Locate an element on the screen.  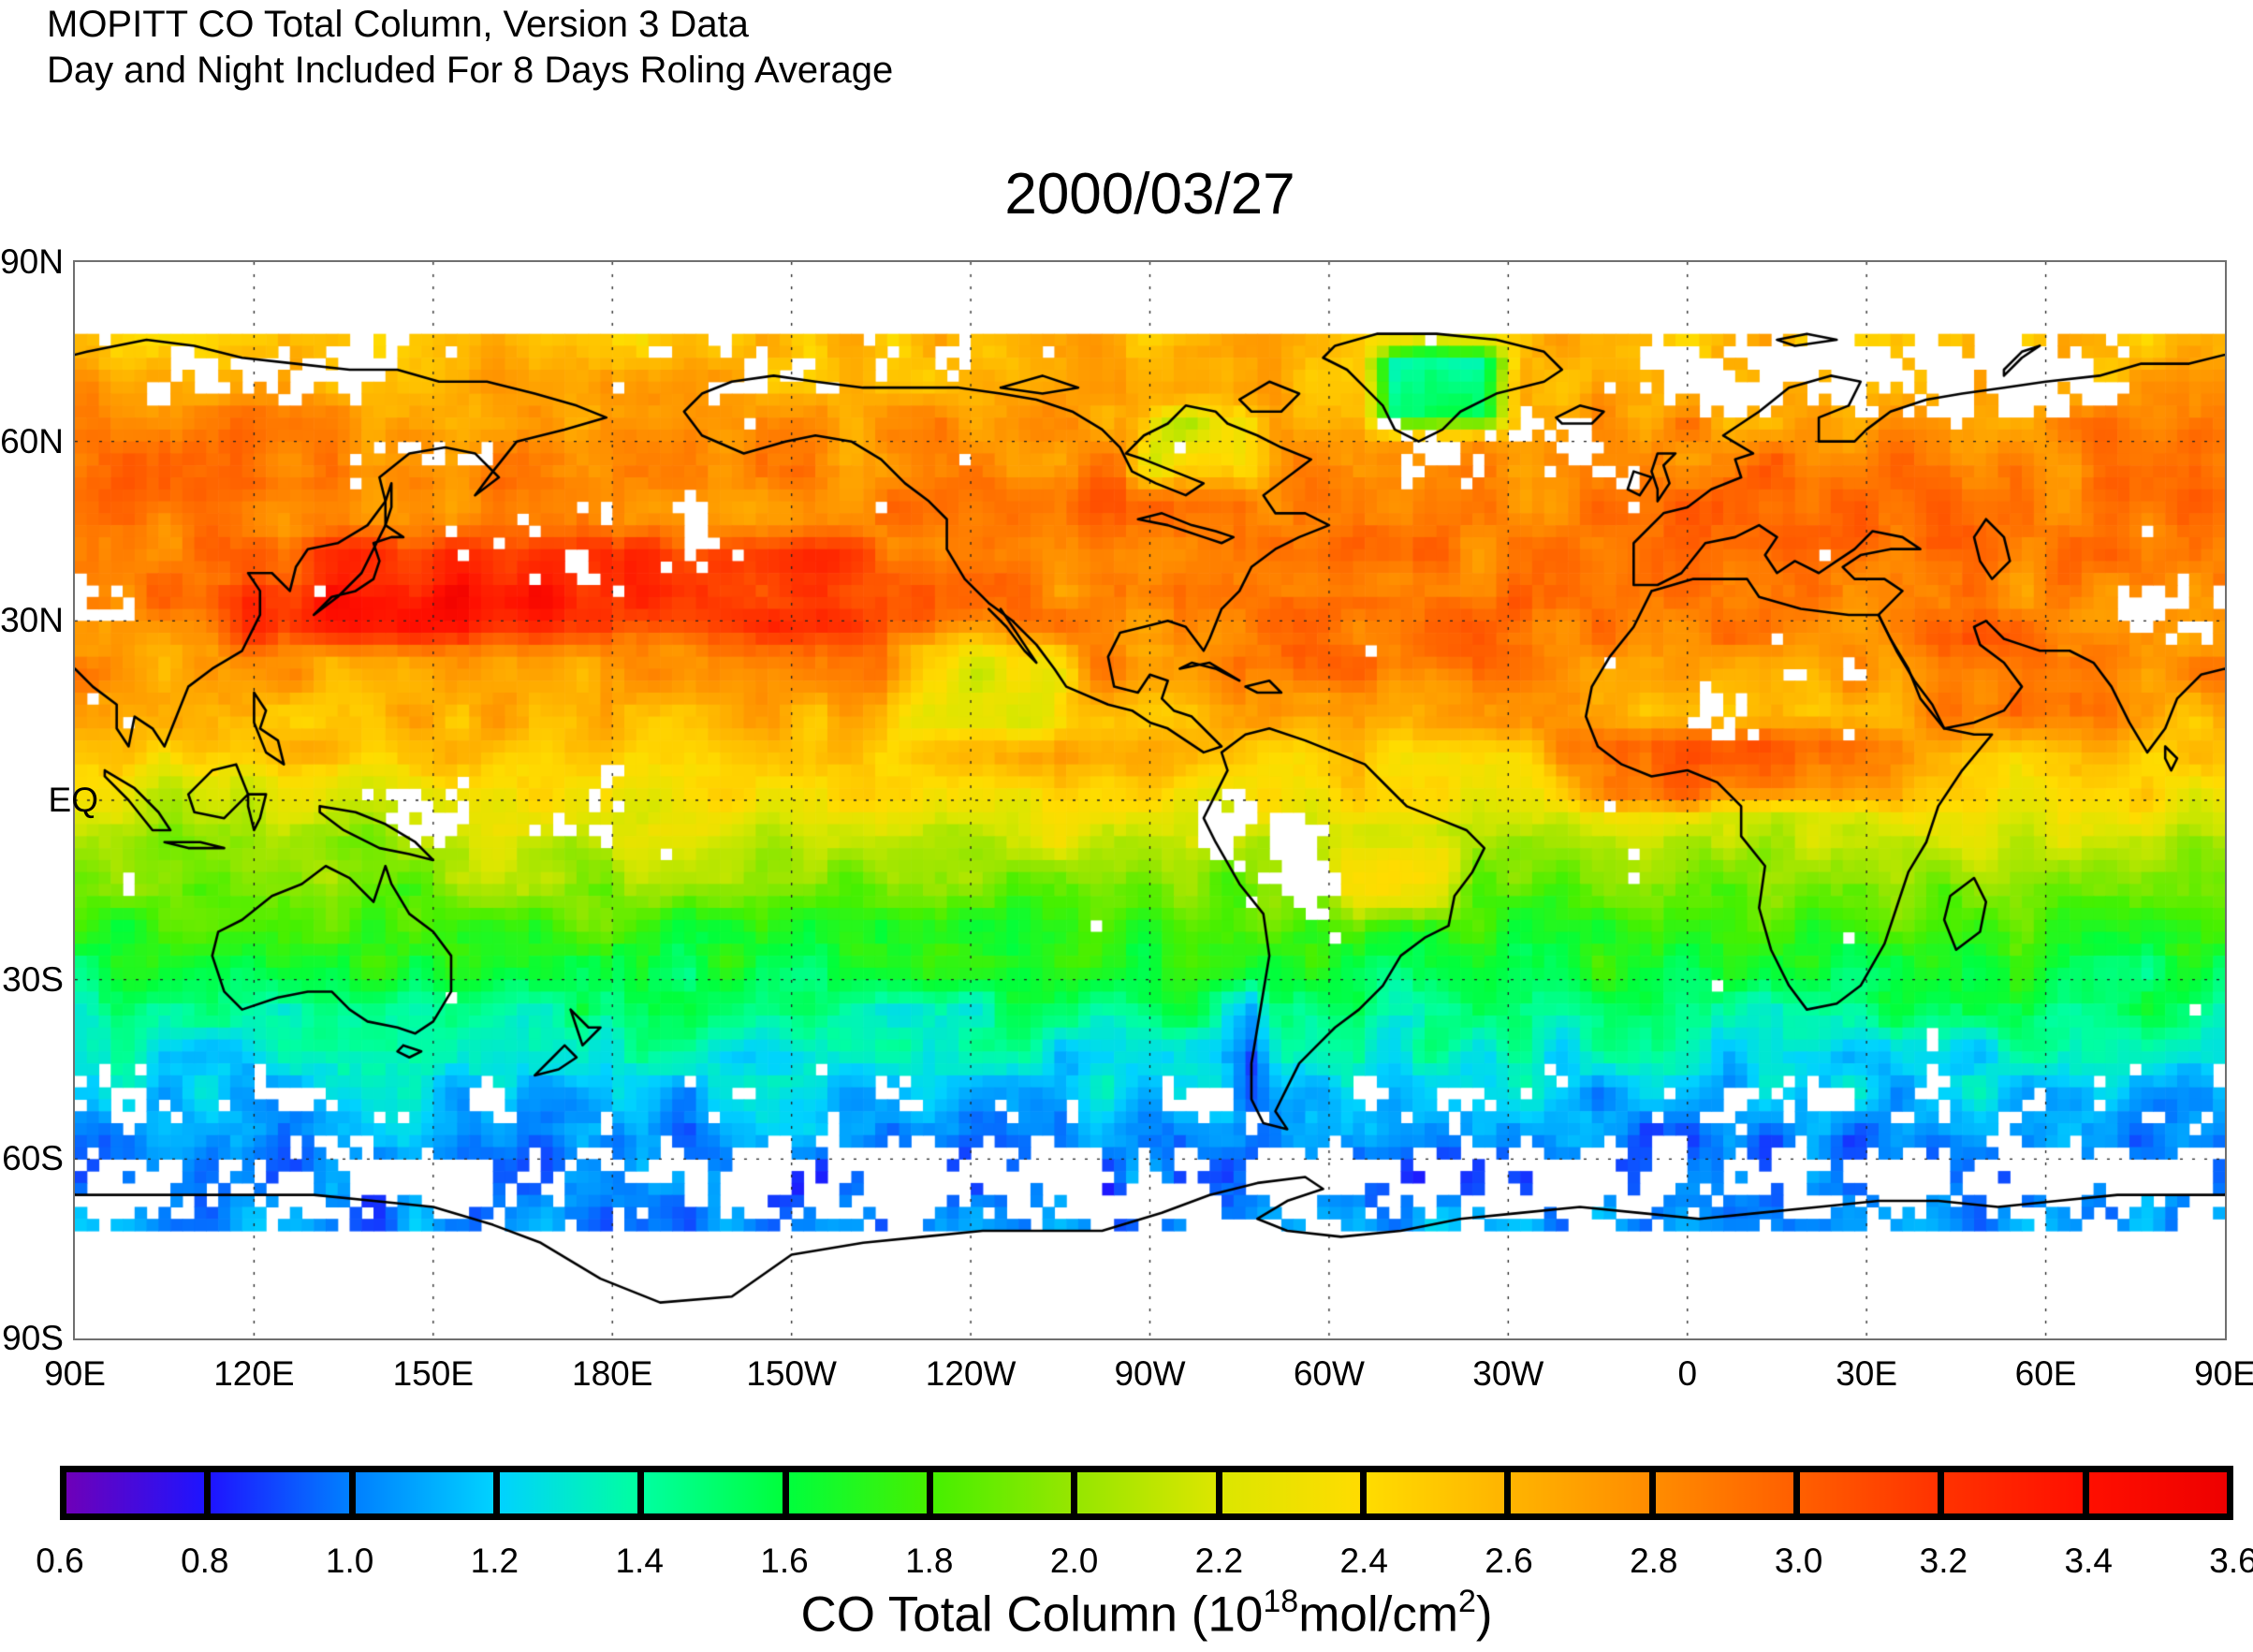
lon-tick-label-150W-4: 150W is located at coordinates (791, 1373).